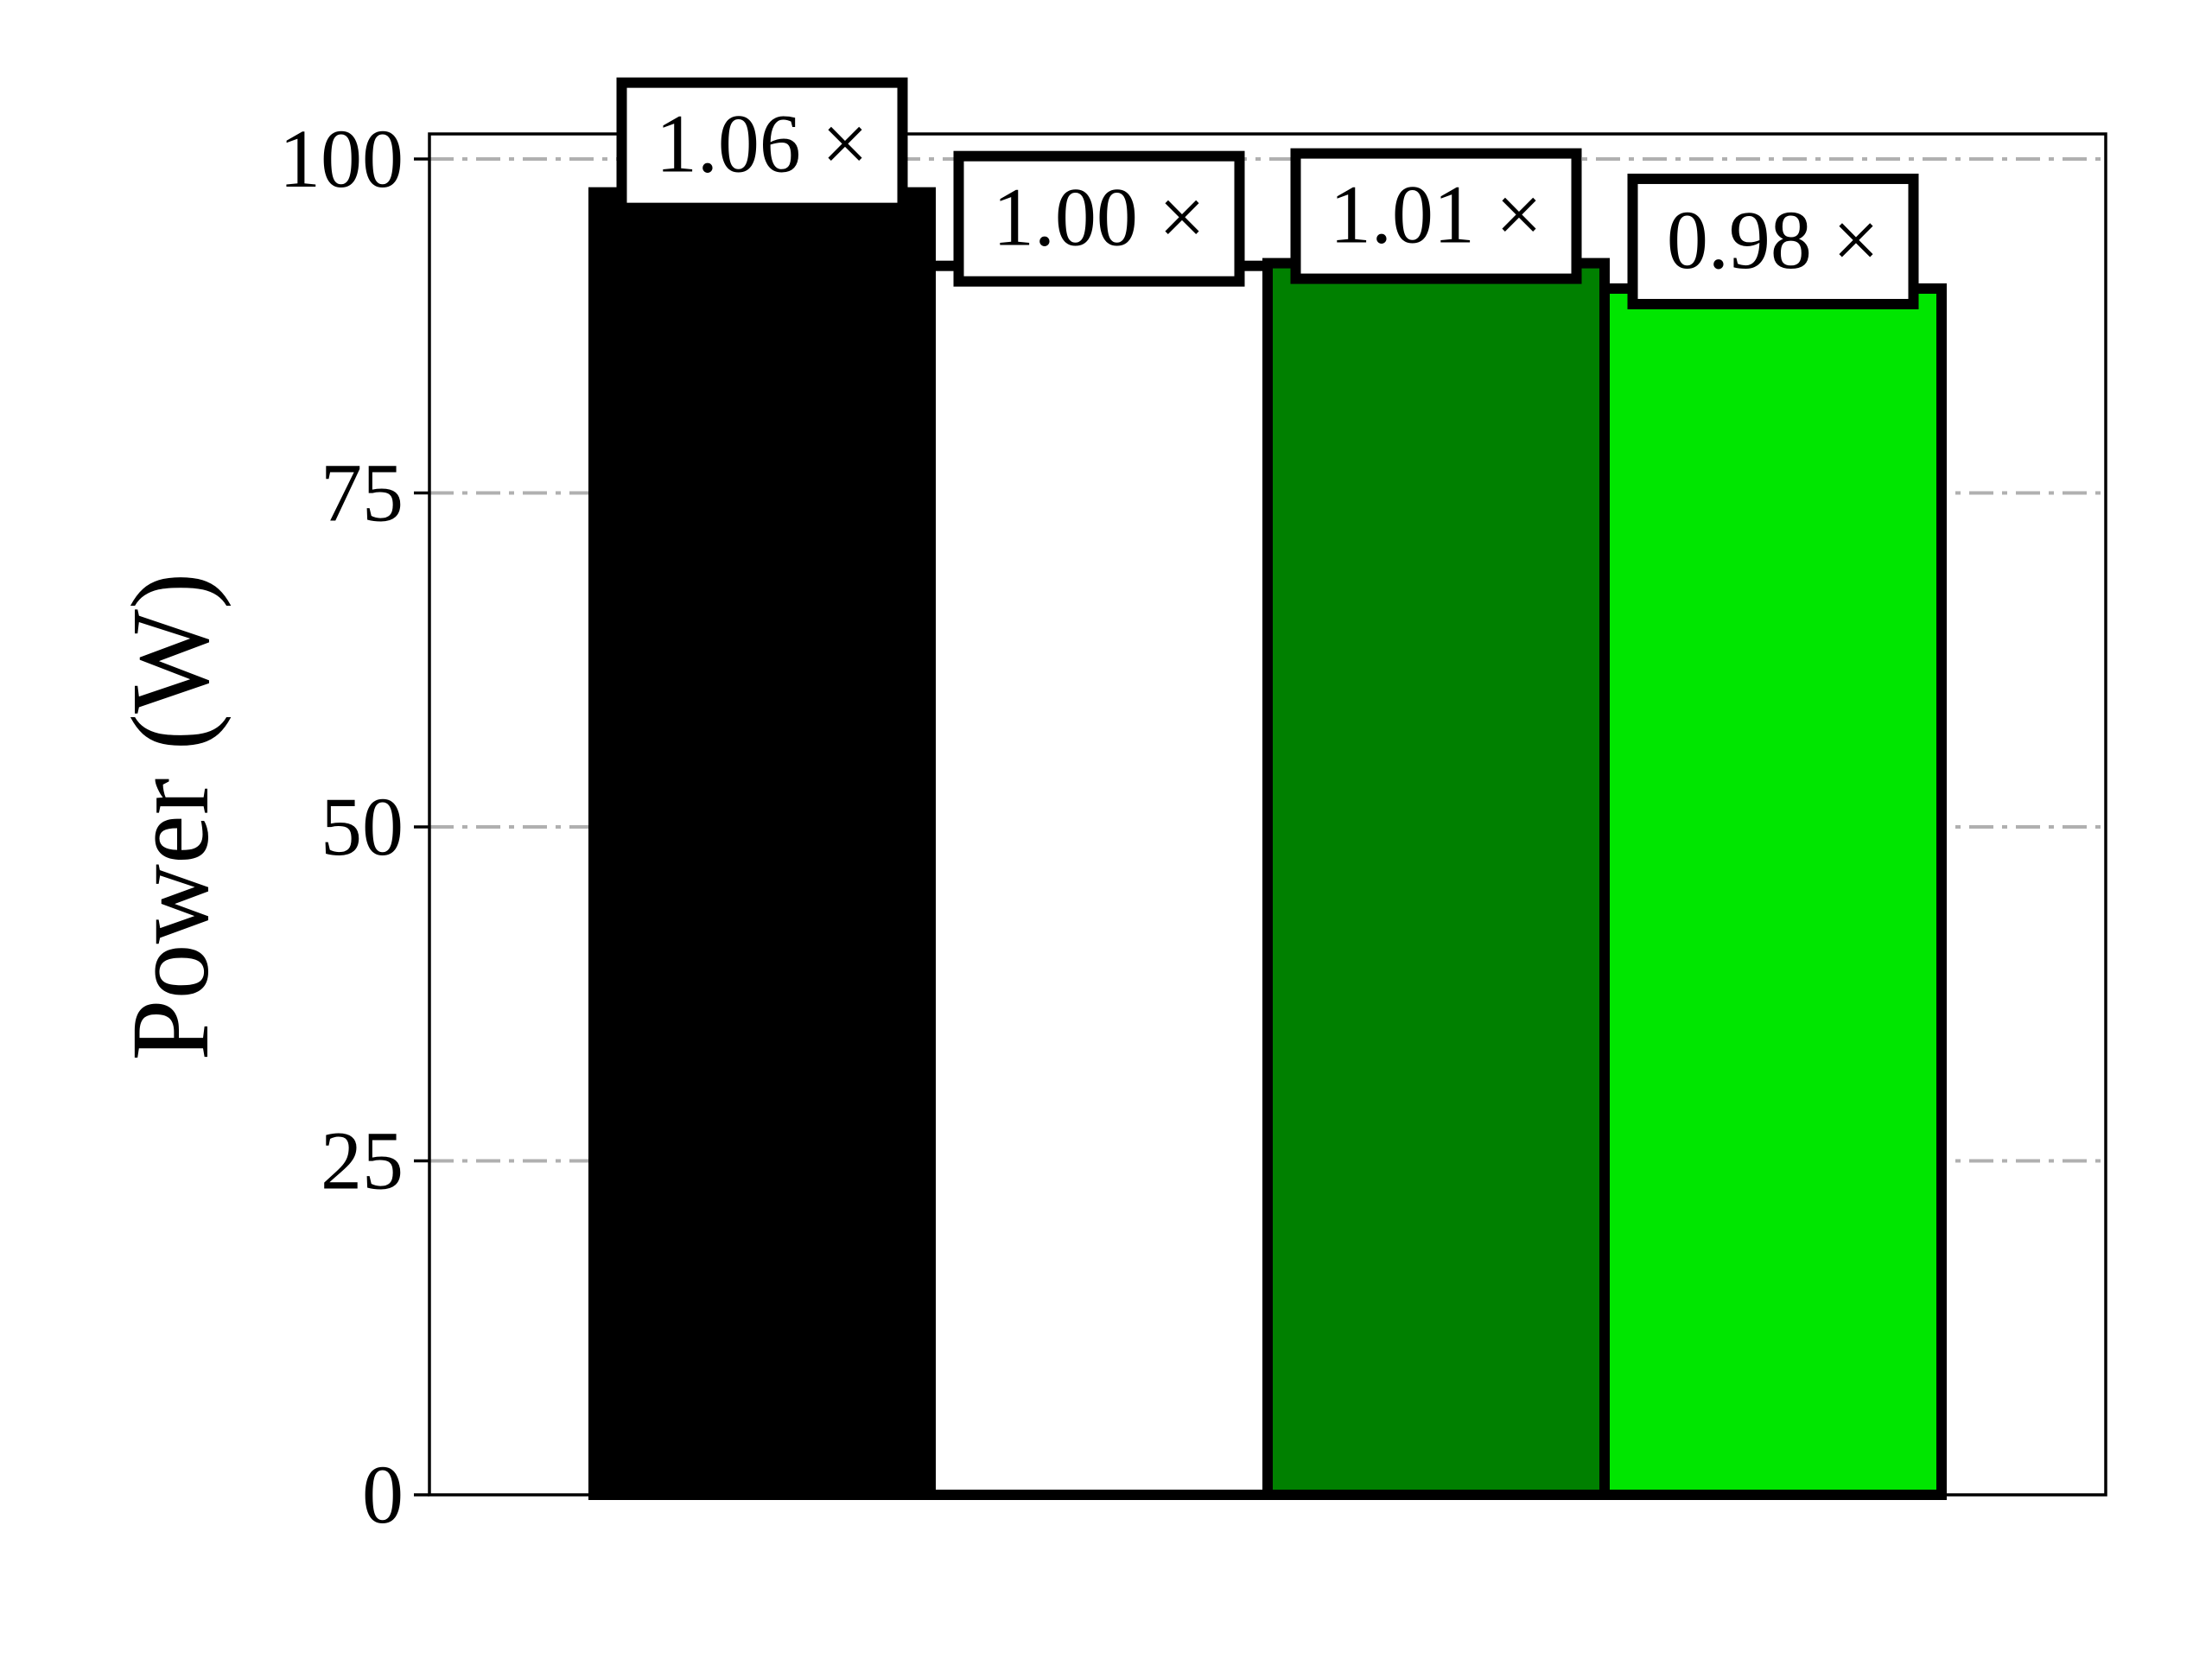 This screenshot has width=2212, height=1659. I want to click on y-tick-label-75: 75, so click(362, 493).